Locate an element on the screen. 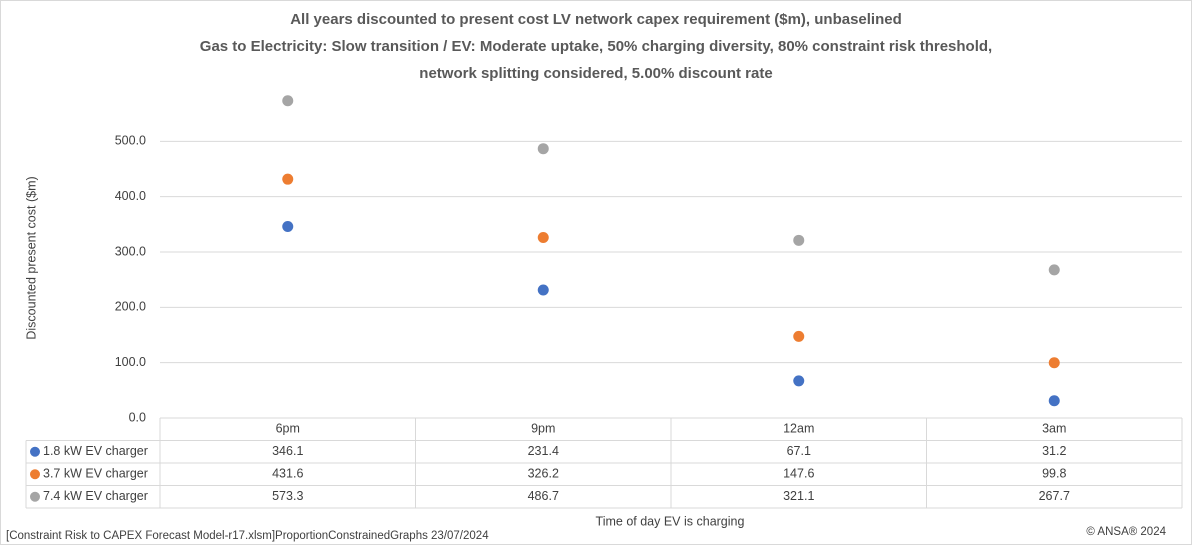  table-cell: 147.6 is located at coordinates (798, 474).